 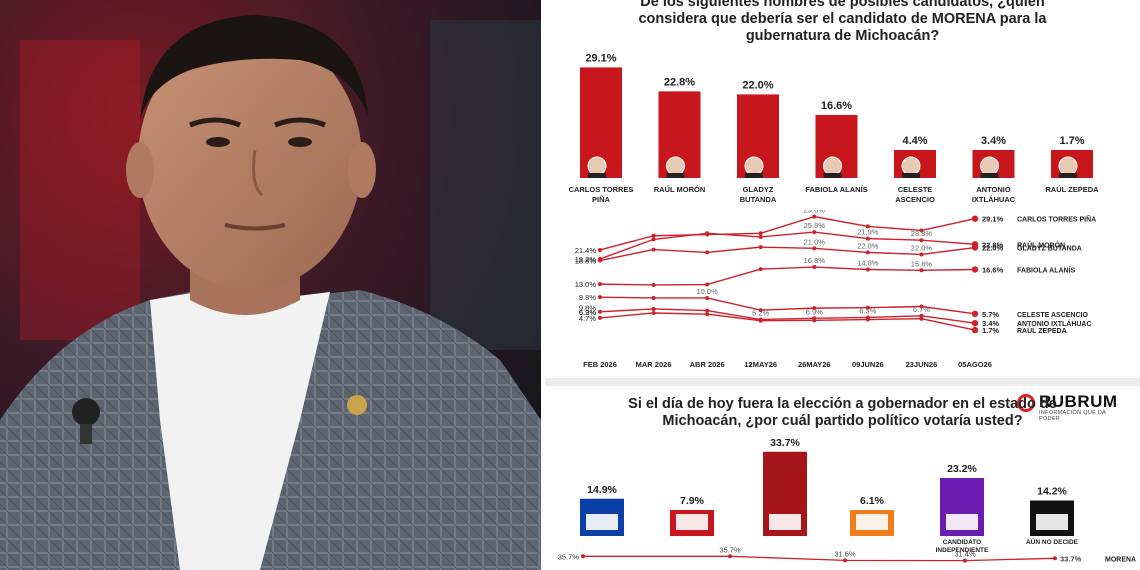 What do you see at coordinates (868, 262) in the screenshot?
I see `trend-label-fabiola-alanis: 14.8%` at bounding box center [868, 262].